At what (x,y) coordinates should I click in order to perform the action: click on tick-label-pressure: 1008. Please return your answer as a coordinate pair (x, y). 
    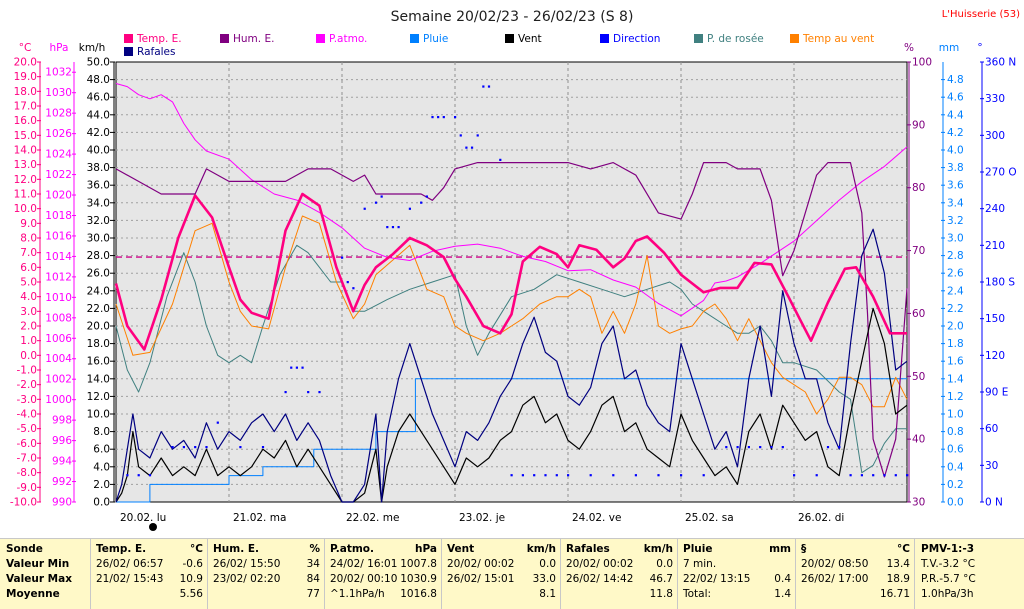
    Looking at the image, I should click on (58, 318).